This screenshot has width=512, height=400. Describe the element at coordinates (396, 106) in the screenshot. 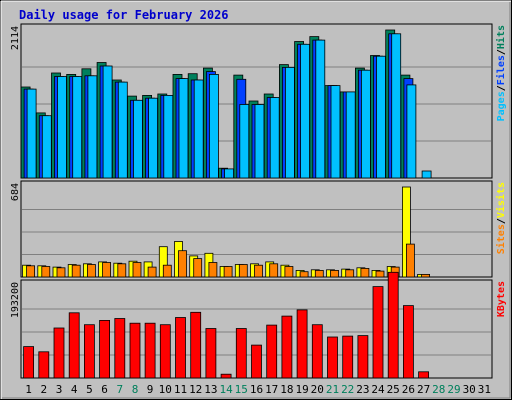

I see `bar-pages-day-25: Pages 25: 2060` at that location.